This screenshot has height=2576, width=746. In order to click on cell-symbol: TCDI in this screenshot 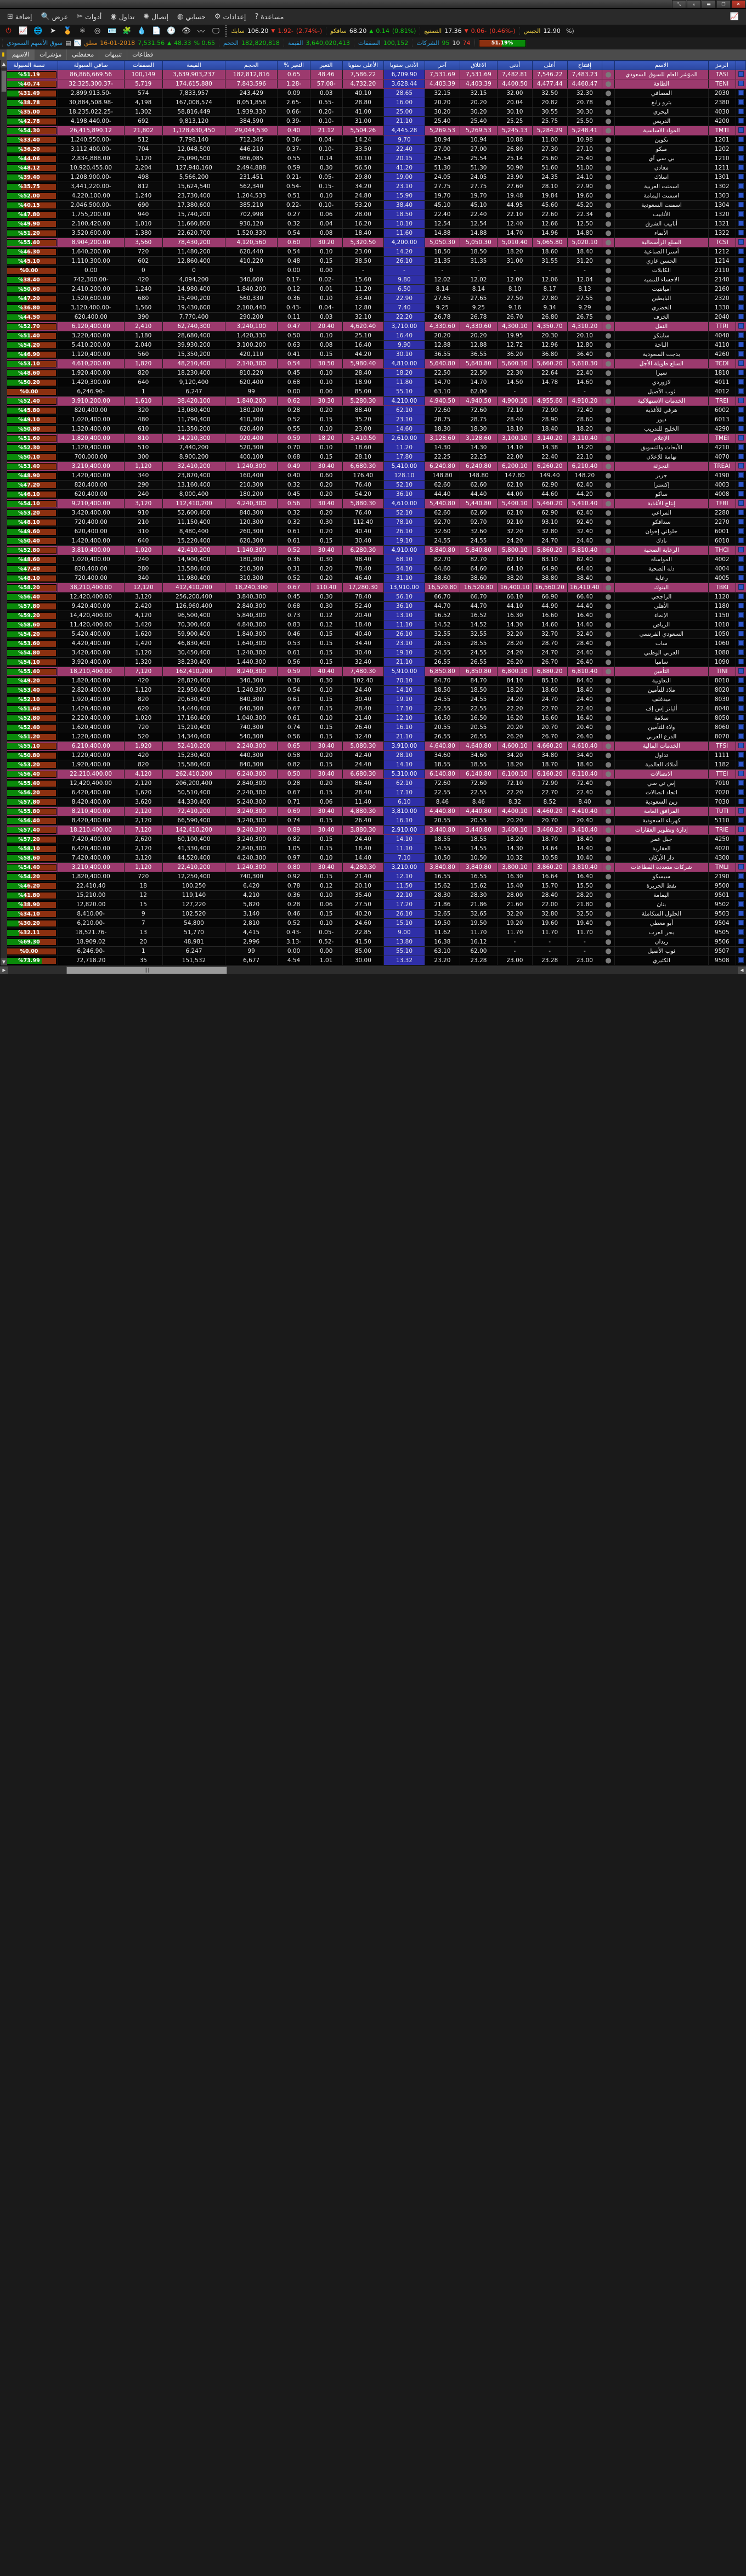, I will do `click(722, 364)`.